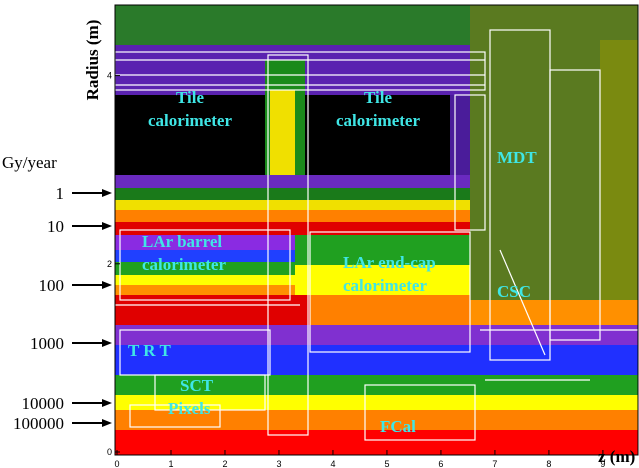 Image resolution: width=639 pixels, height=468 pixels. Describe the element at coordinates (29, 162) in the screenshot. I see `dose-unit: Gy/year` at that location.